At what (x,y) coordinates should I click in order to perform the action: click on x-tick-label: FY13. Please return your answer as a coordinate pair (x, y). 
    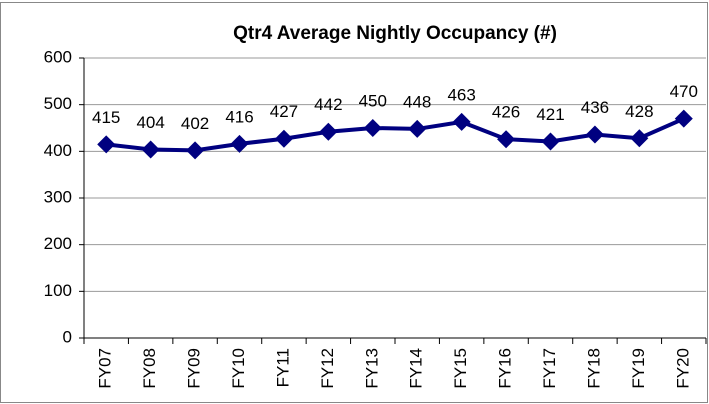
    Looking at the image, I should click on (371, 368).